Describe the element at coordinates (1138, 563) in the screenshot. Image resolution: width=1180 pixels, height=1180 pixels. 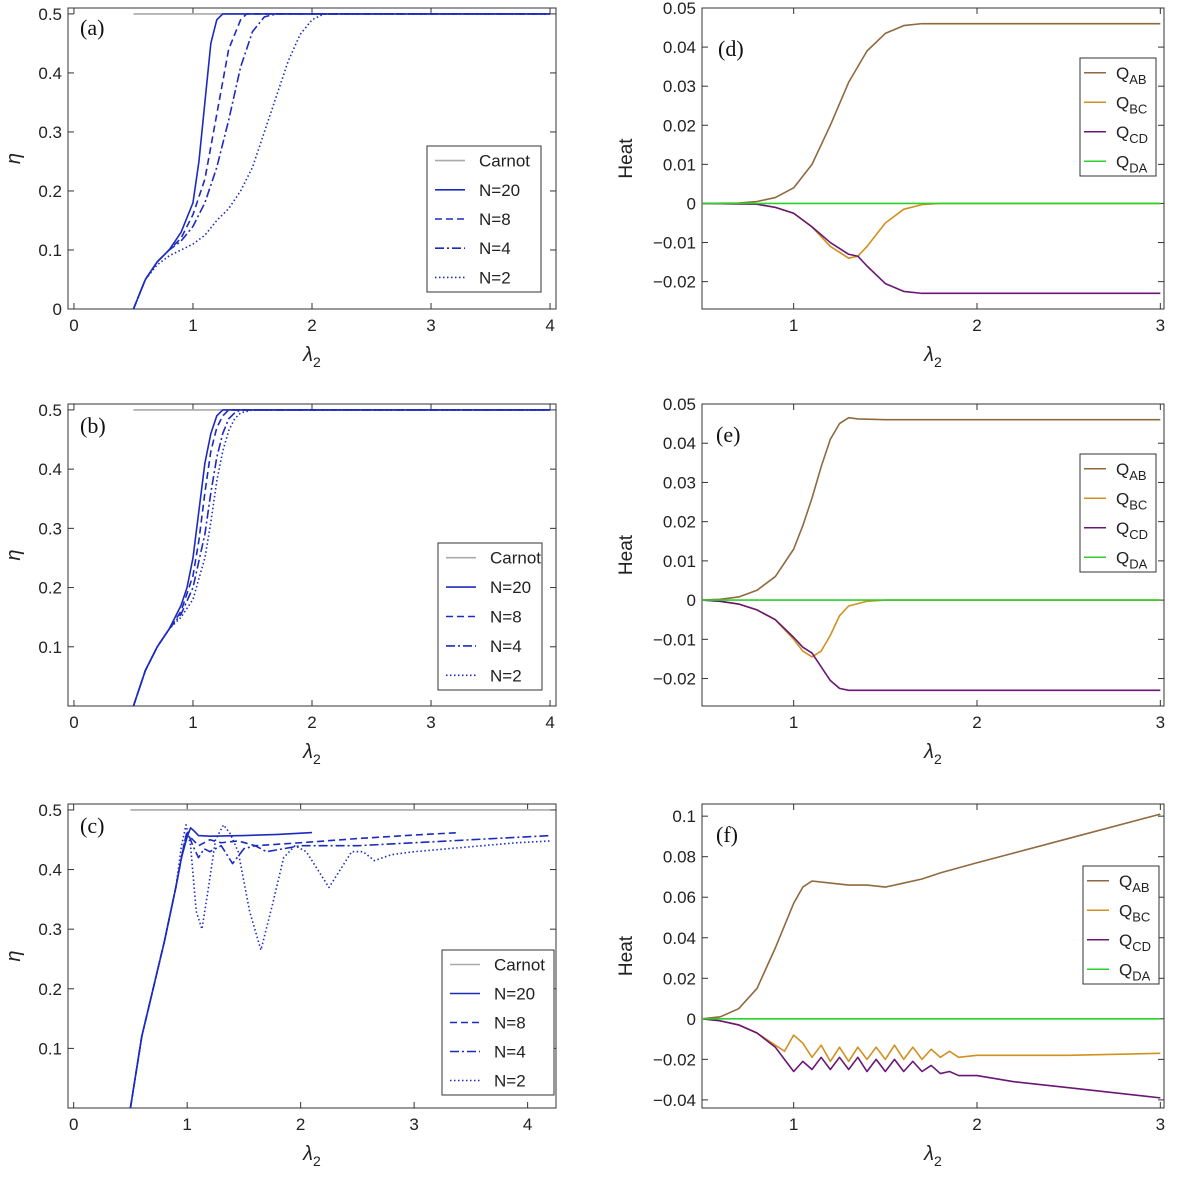
I see `legend-label-sub: DA` at that location.